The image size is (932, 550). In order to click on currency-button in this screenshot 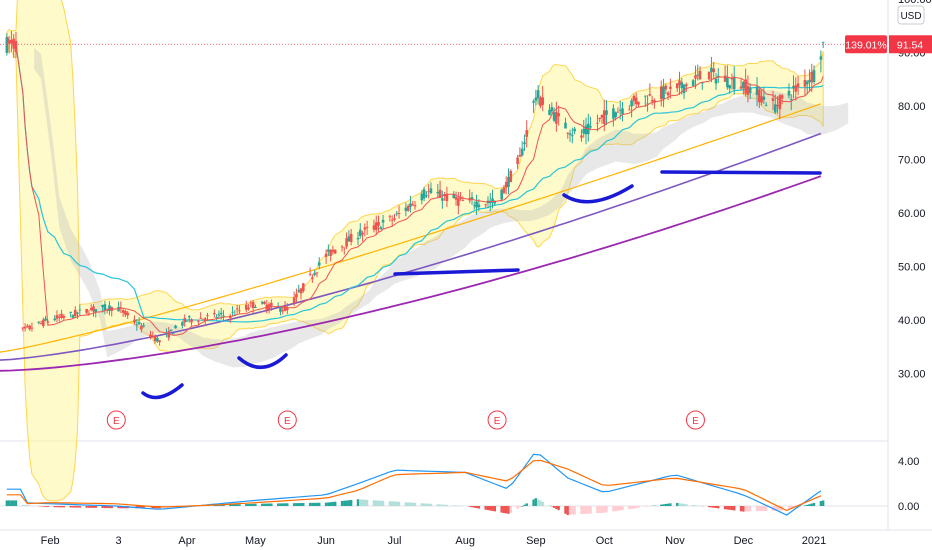, I will do `click(911, 15)`.